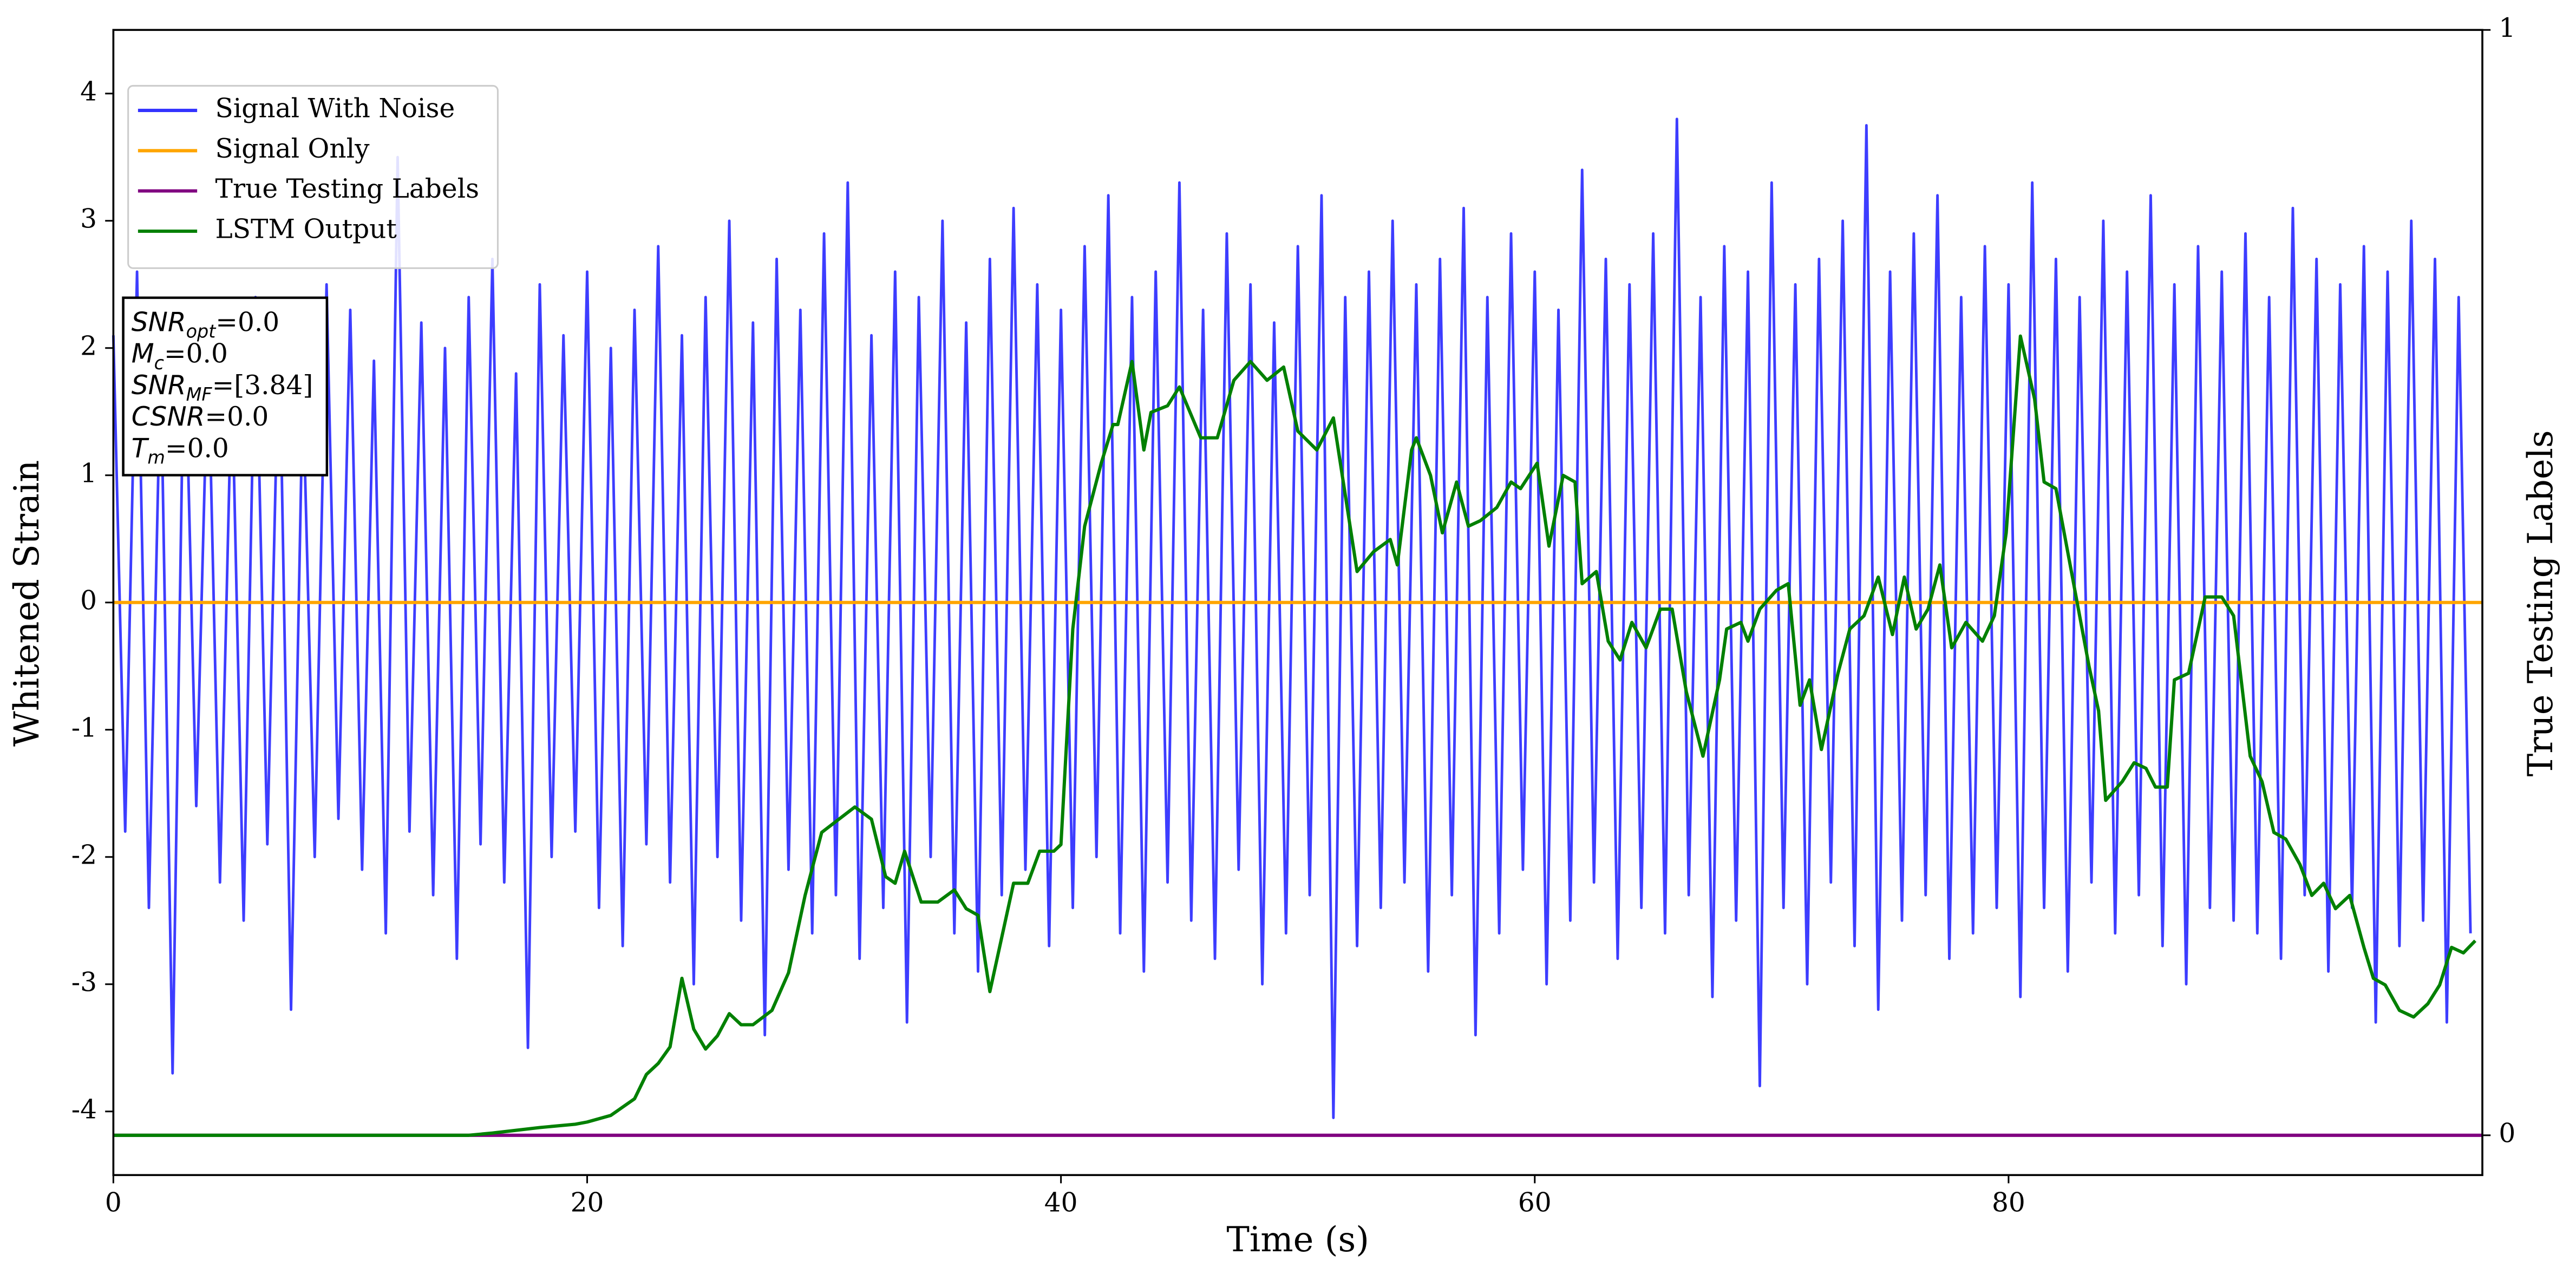 Image resolution: width=2576 pixels, height=1274 pixels. I want to click on annotation-symbol: M, so click(143, 354).